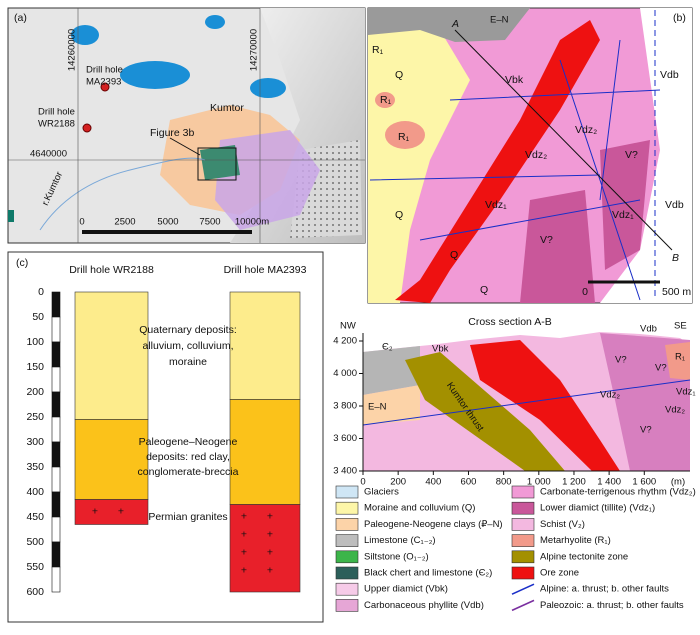  Describe the element at coordinates (678, 482) in the screenshot. I see `unit-label: (m)` at that location.